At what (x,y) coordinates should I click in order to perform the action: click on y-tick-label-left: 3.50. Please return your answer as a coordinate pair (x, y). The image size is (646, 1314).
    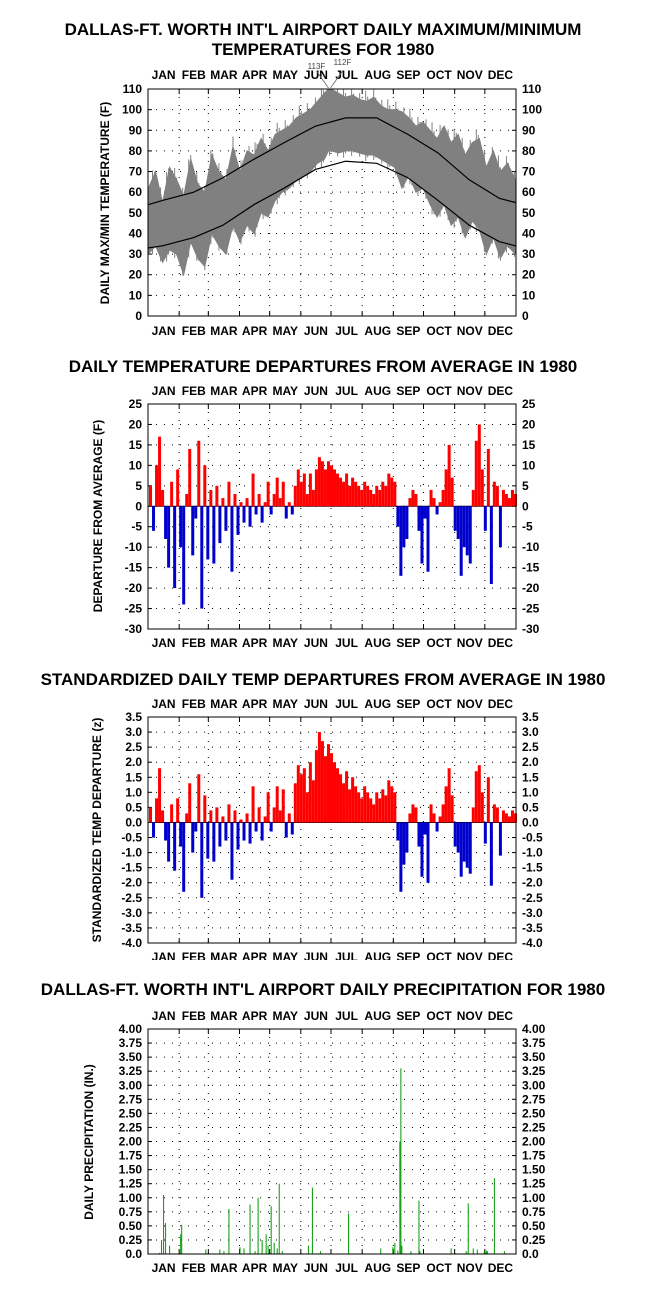
    Looking at the image, I should click on (131, 1057).